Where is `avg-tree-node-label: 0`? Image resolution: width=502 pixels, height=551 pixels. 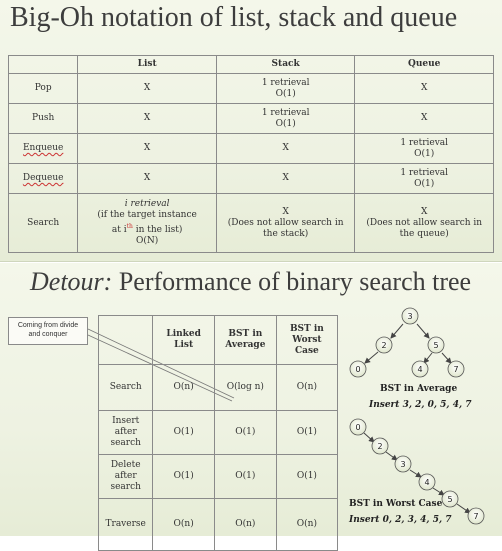 avg-tree-node-label: 0 is located at coordinates (357, 369).